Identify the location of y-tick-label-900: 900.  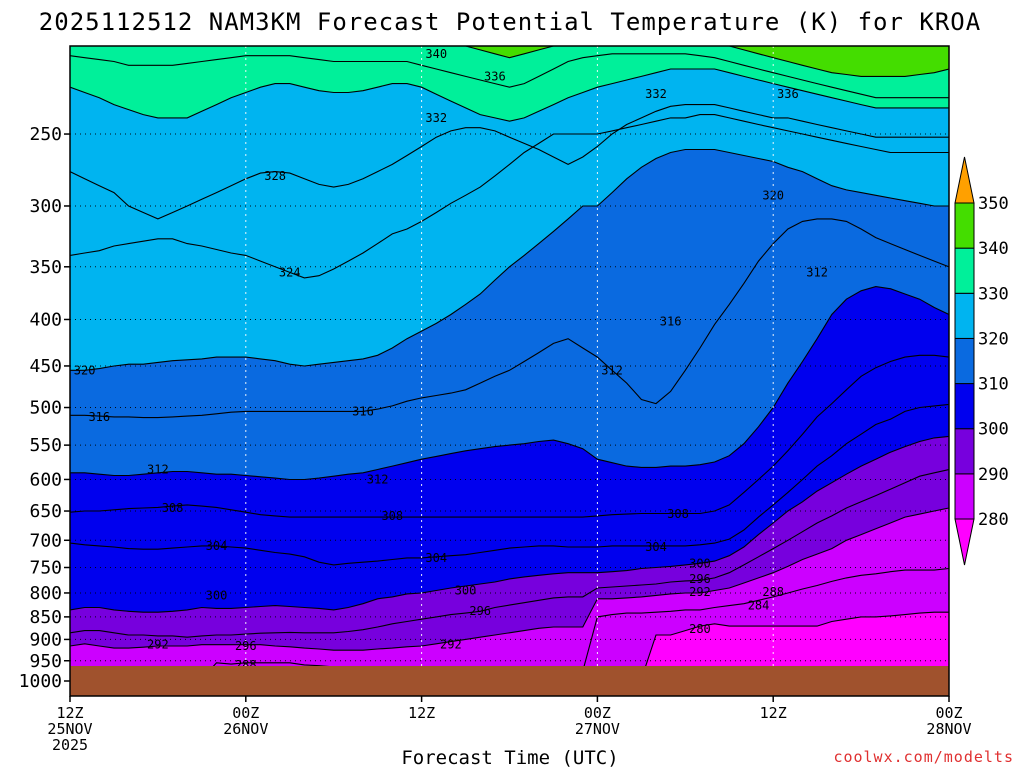
(45, 639).